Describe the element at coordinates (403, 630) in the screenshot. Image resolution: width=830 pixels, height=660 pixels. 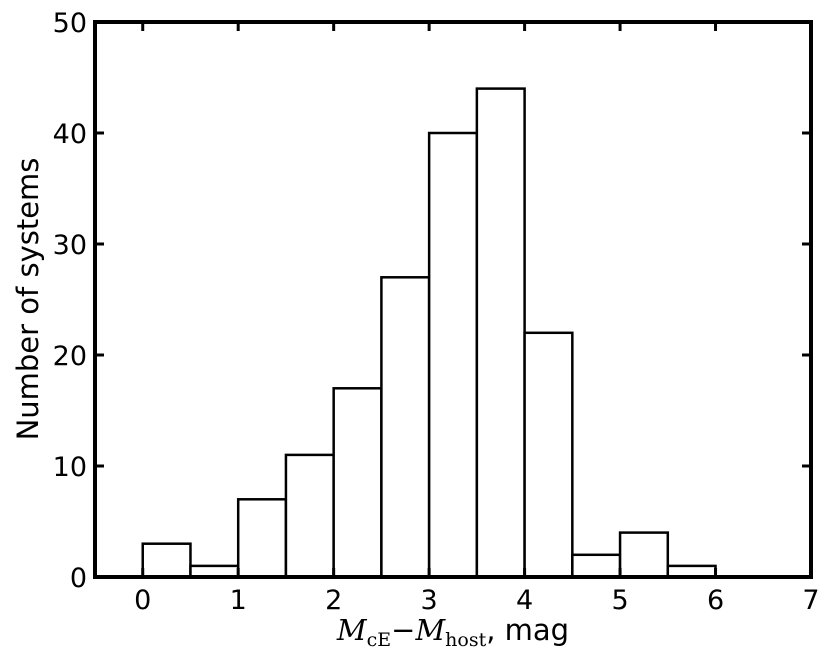
I see `x-label-minus: −` at that location.